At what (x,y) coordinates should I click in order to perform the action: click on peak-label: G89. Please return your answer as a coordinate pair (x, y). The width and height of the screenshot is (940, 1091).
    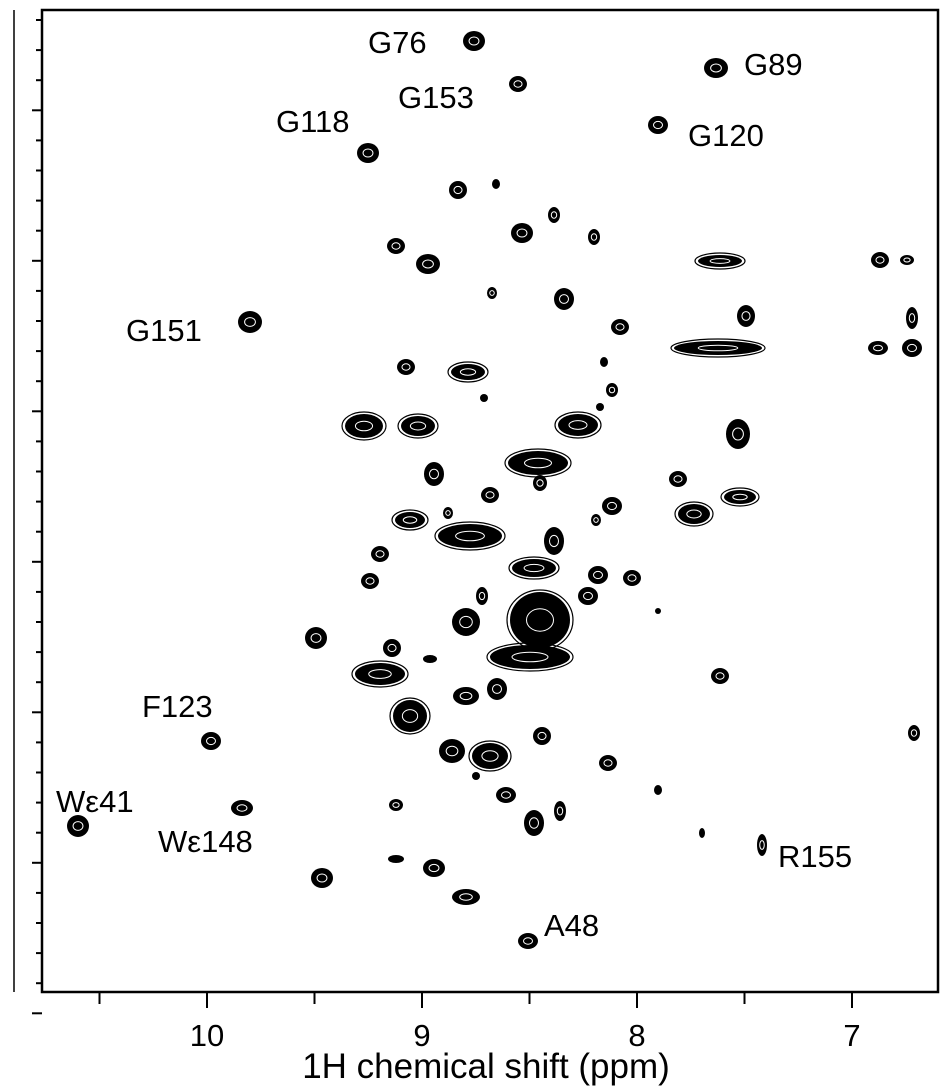
    Looking at the image, I should click on (773, 64).